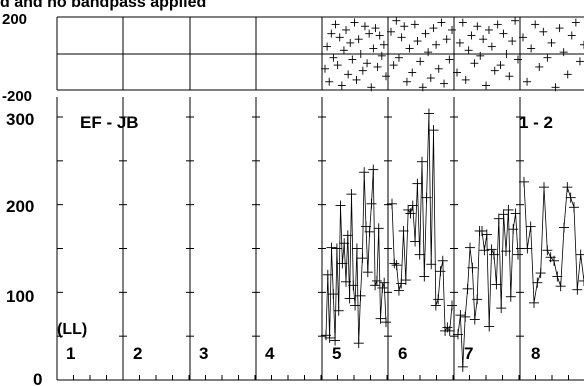 The width and height of the screenshot is (584, 386). Describe the element at coordinates (452, 54) in the screenshot. I see `phase-points` at that location.